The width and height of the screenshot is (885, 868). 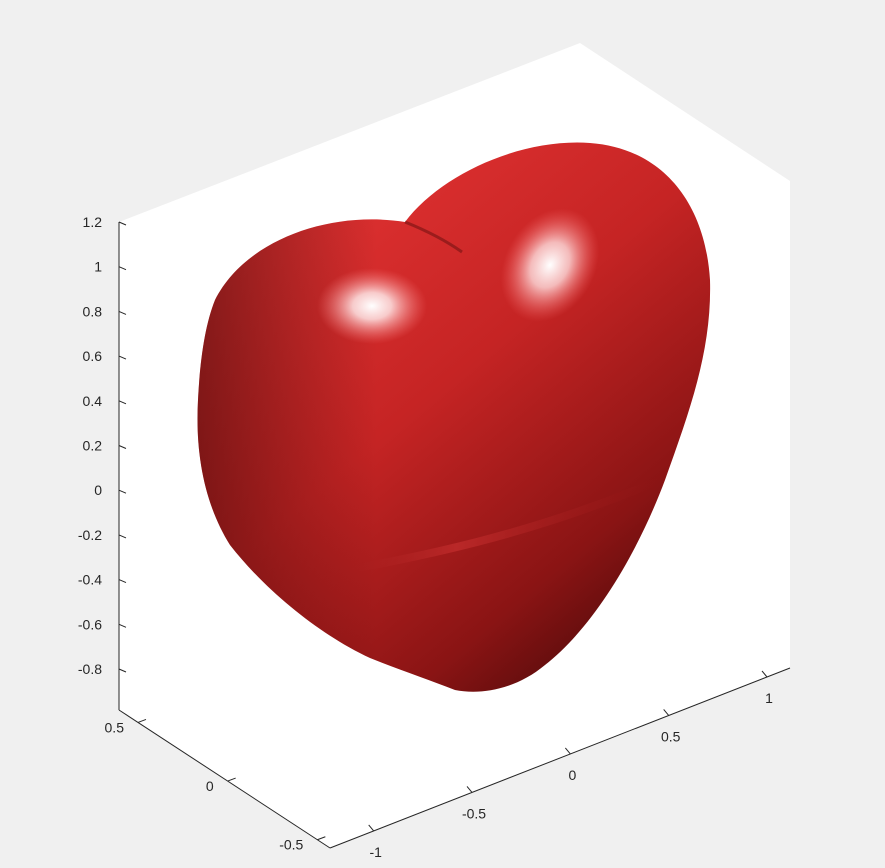 What do you see at coordinates (433, 237) in the screenshot?
I see `heart-cleft` at bounding box center [433, 237].